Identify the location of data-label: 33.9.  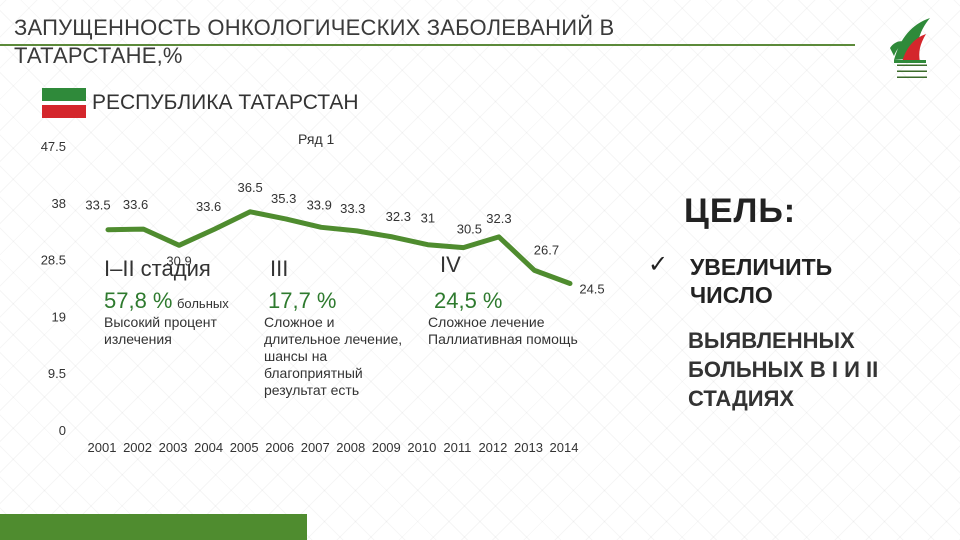
(319, 204).